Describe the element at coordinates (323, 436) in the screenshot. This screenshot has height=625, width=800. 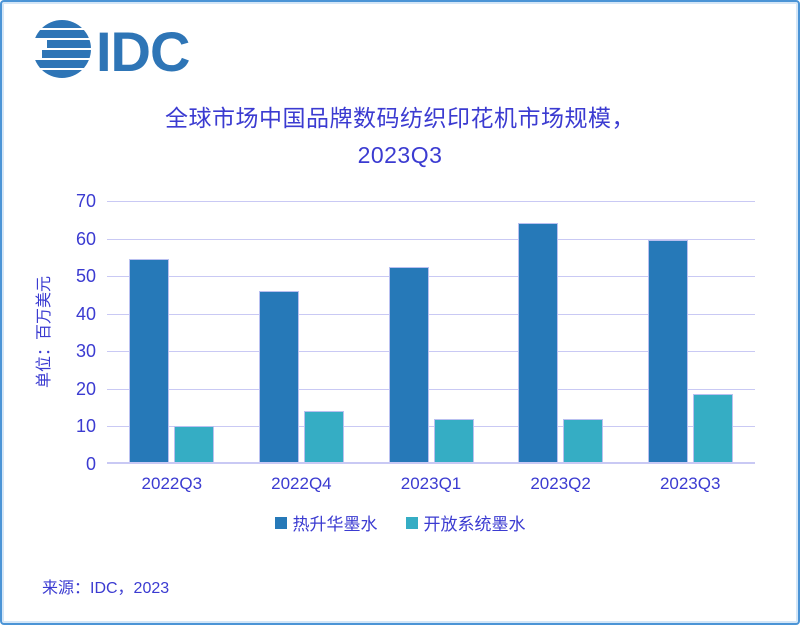
I see `bar-开放系统墨水-2022Q4` at that location.